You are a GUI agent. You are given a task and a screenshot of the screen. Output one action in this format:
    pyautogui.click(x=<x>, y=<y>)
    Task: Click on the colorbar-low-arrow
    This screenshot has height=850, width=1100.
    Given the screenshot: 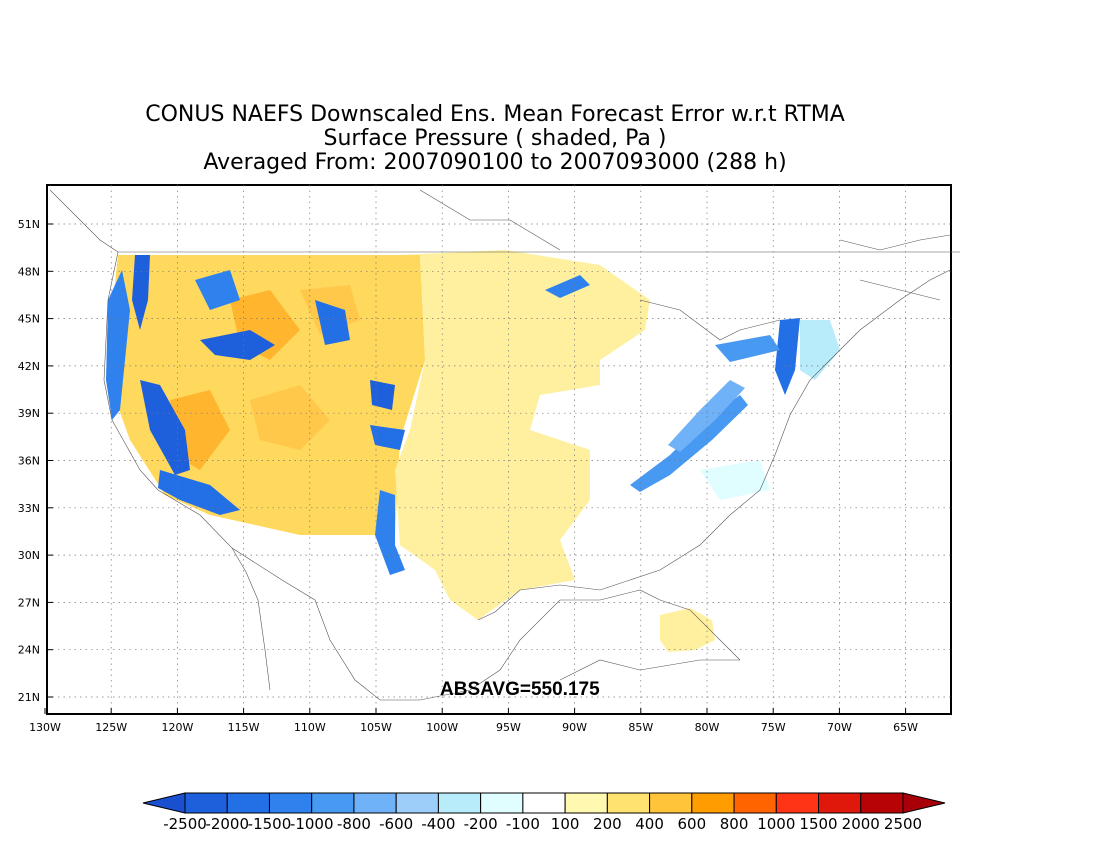 What is the action you would take?
    pyautogui.click(x=164, y=803)
    